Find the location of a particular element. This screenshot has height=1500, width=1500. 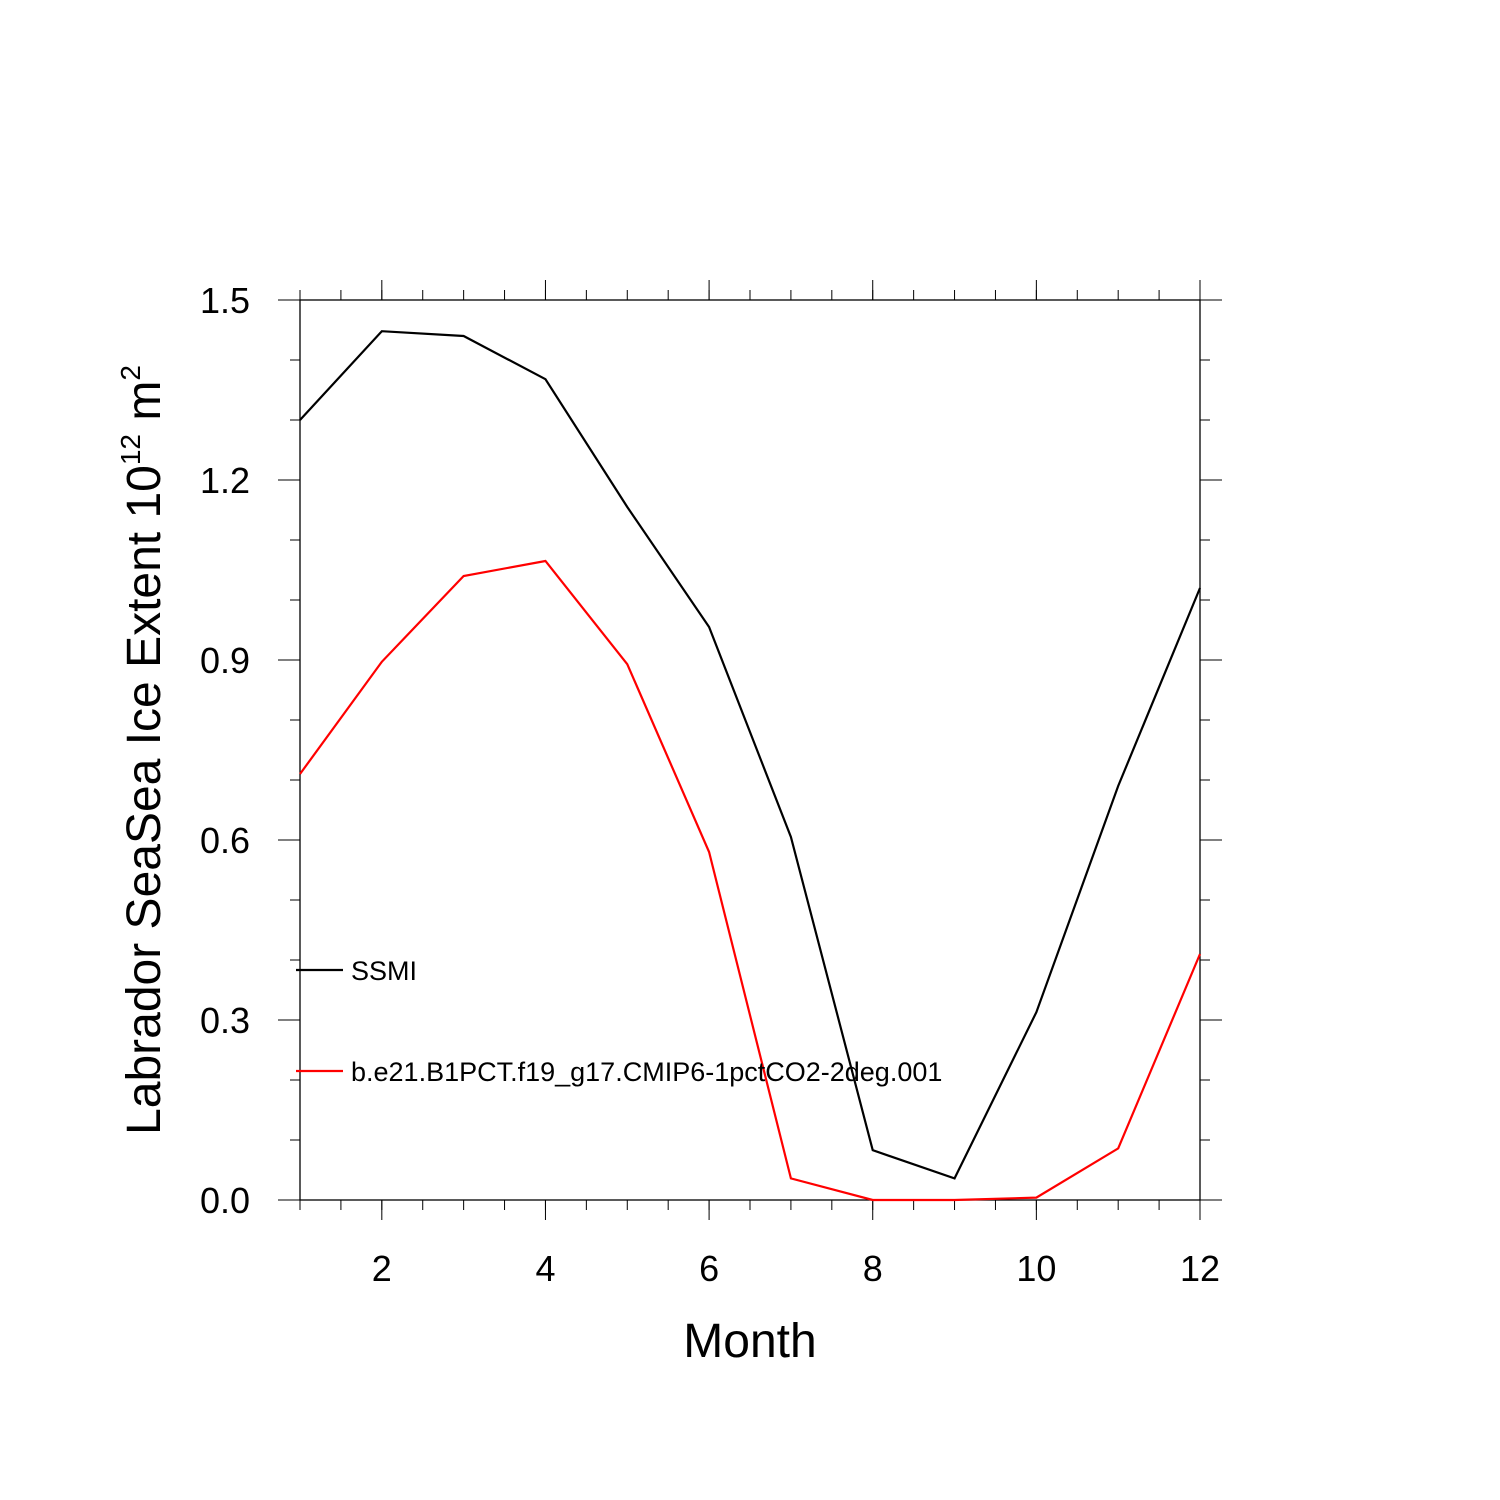

y-tick-label: 0.0 is located at coordinates (225, 1200).